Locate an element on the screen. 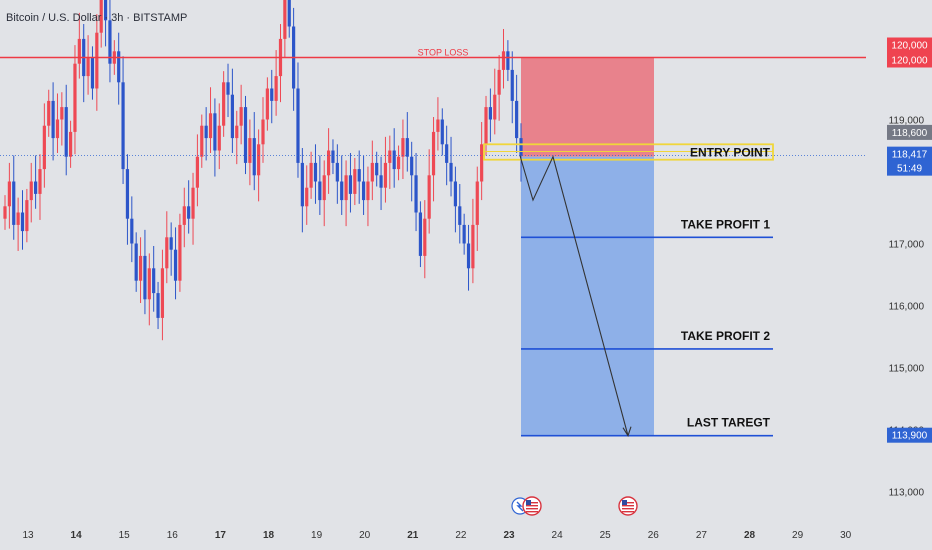 This screenshot has width=932, height=550. y-tick-label: 116,000 is located at coordinates (907, 307).